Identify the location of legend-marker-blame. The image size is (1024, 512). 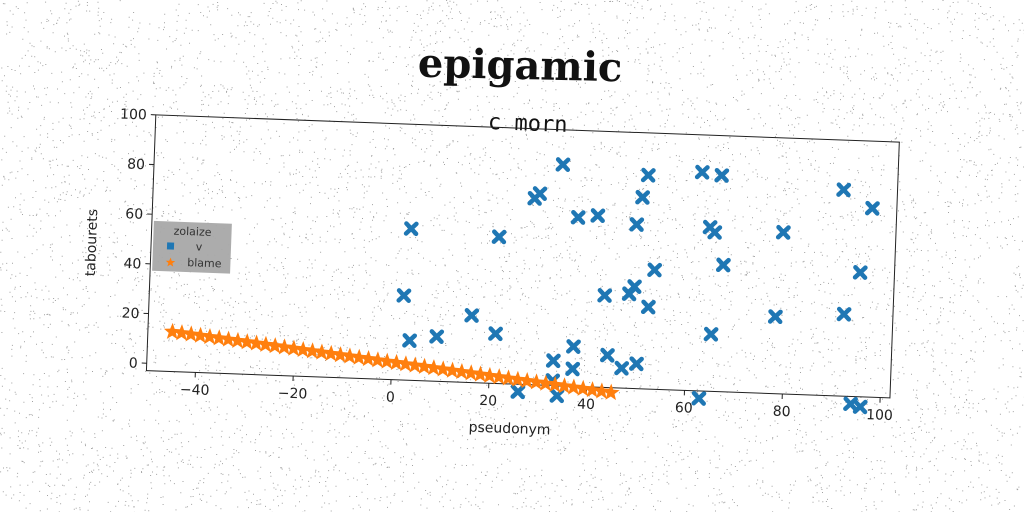
(170, 262).